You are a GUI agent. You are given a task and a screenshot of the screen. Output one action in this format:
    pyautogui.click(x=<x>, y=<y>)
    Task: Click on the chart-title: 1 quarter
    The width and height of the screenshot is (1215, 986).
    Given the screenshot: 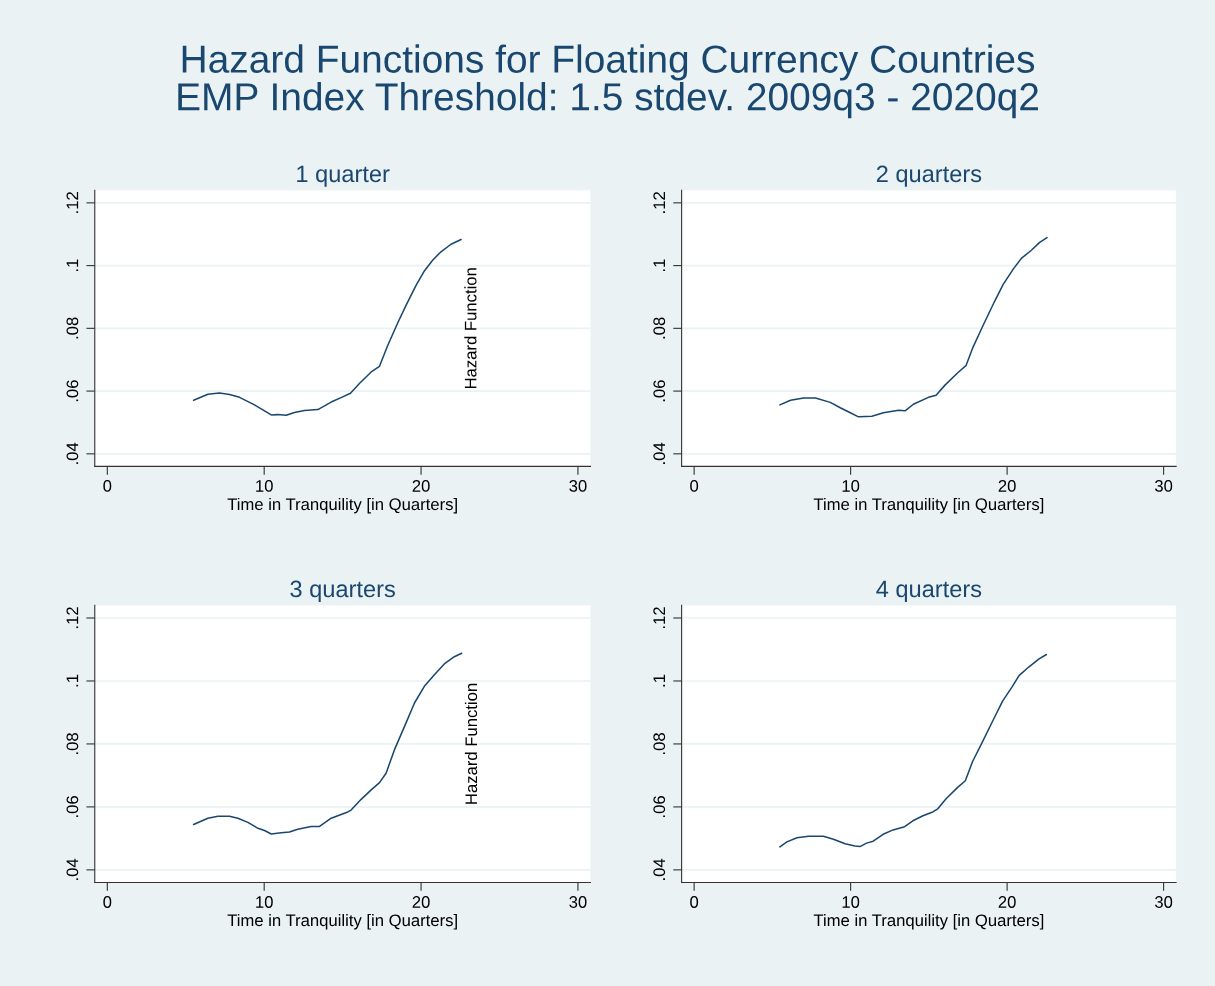 What is the action you would take?
    pyautogui.click(x=343, y=176)
    